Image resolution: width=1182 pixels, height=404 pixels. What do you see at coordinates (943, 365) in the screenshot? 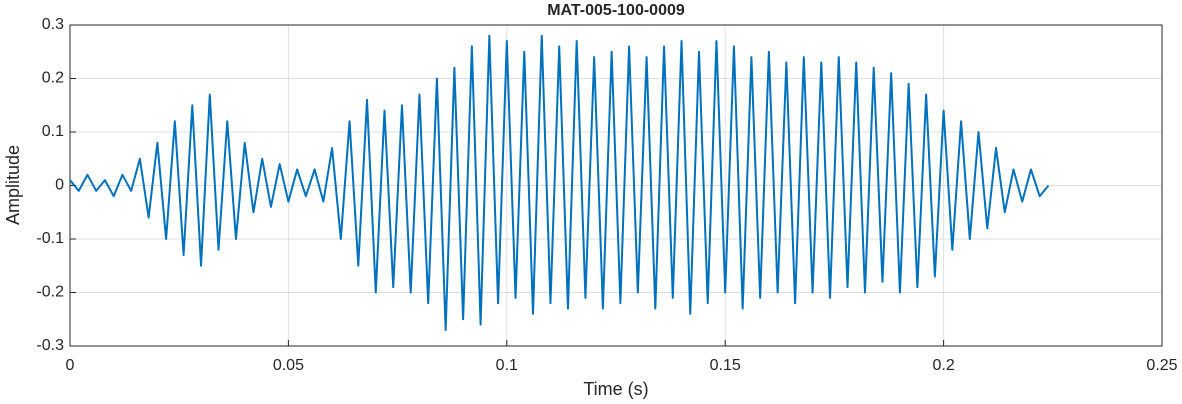
I see `x-tick-label: 0.2` at bounding box center [943, 365].